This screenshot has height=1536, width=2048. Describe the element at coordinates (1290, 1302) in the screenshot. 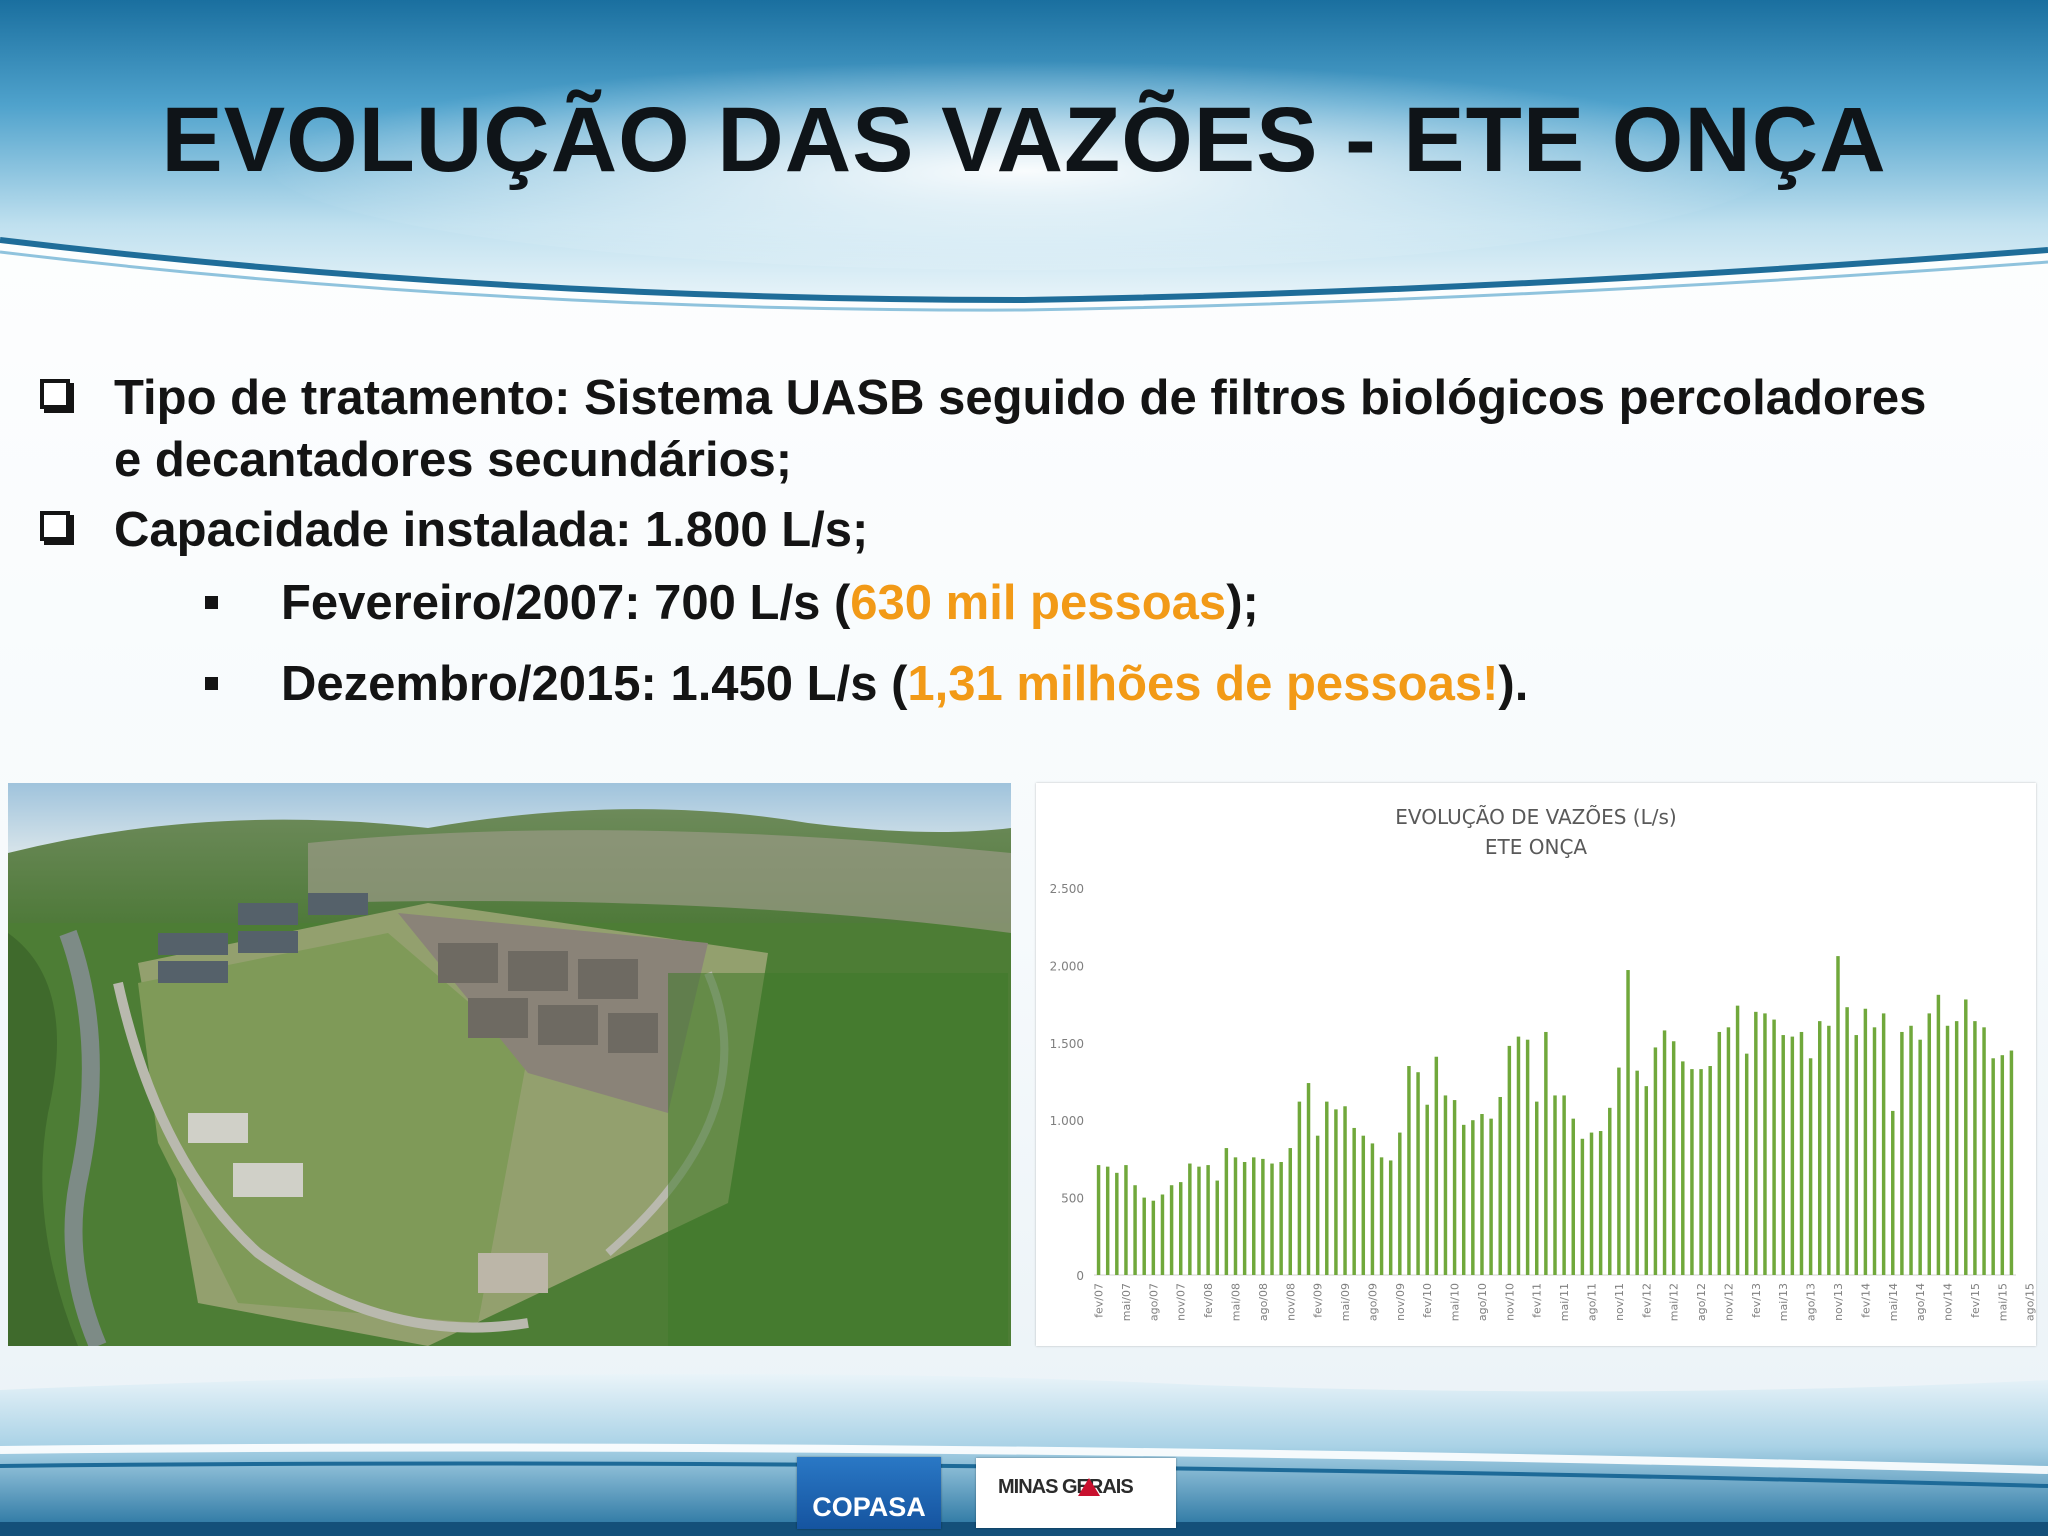

I see `x-tick-label: nov/08` at that location.